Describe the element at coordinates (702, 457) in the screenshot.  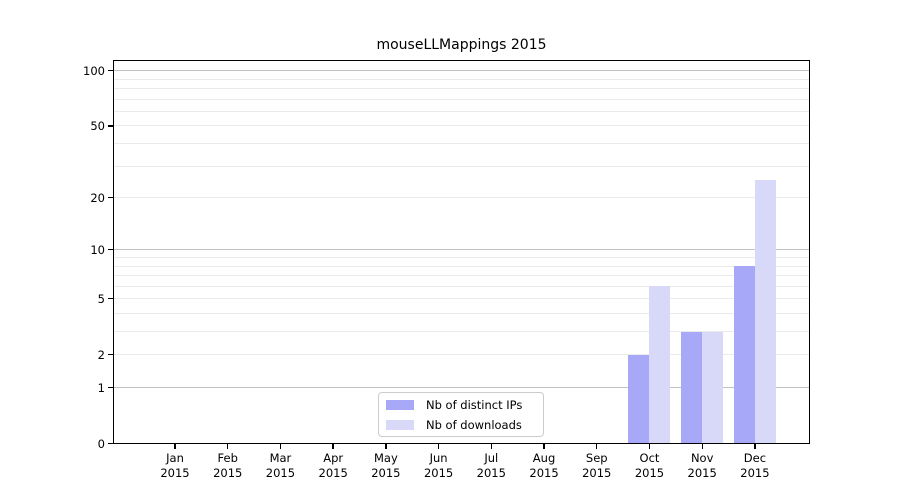
I see `x-tick-month: Nov` at that location.